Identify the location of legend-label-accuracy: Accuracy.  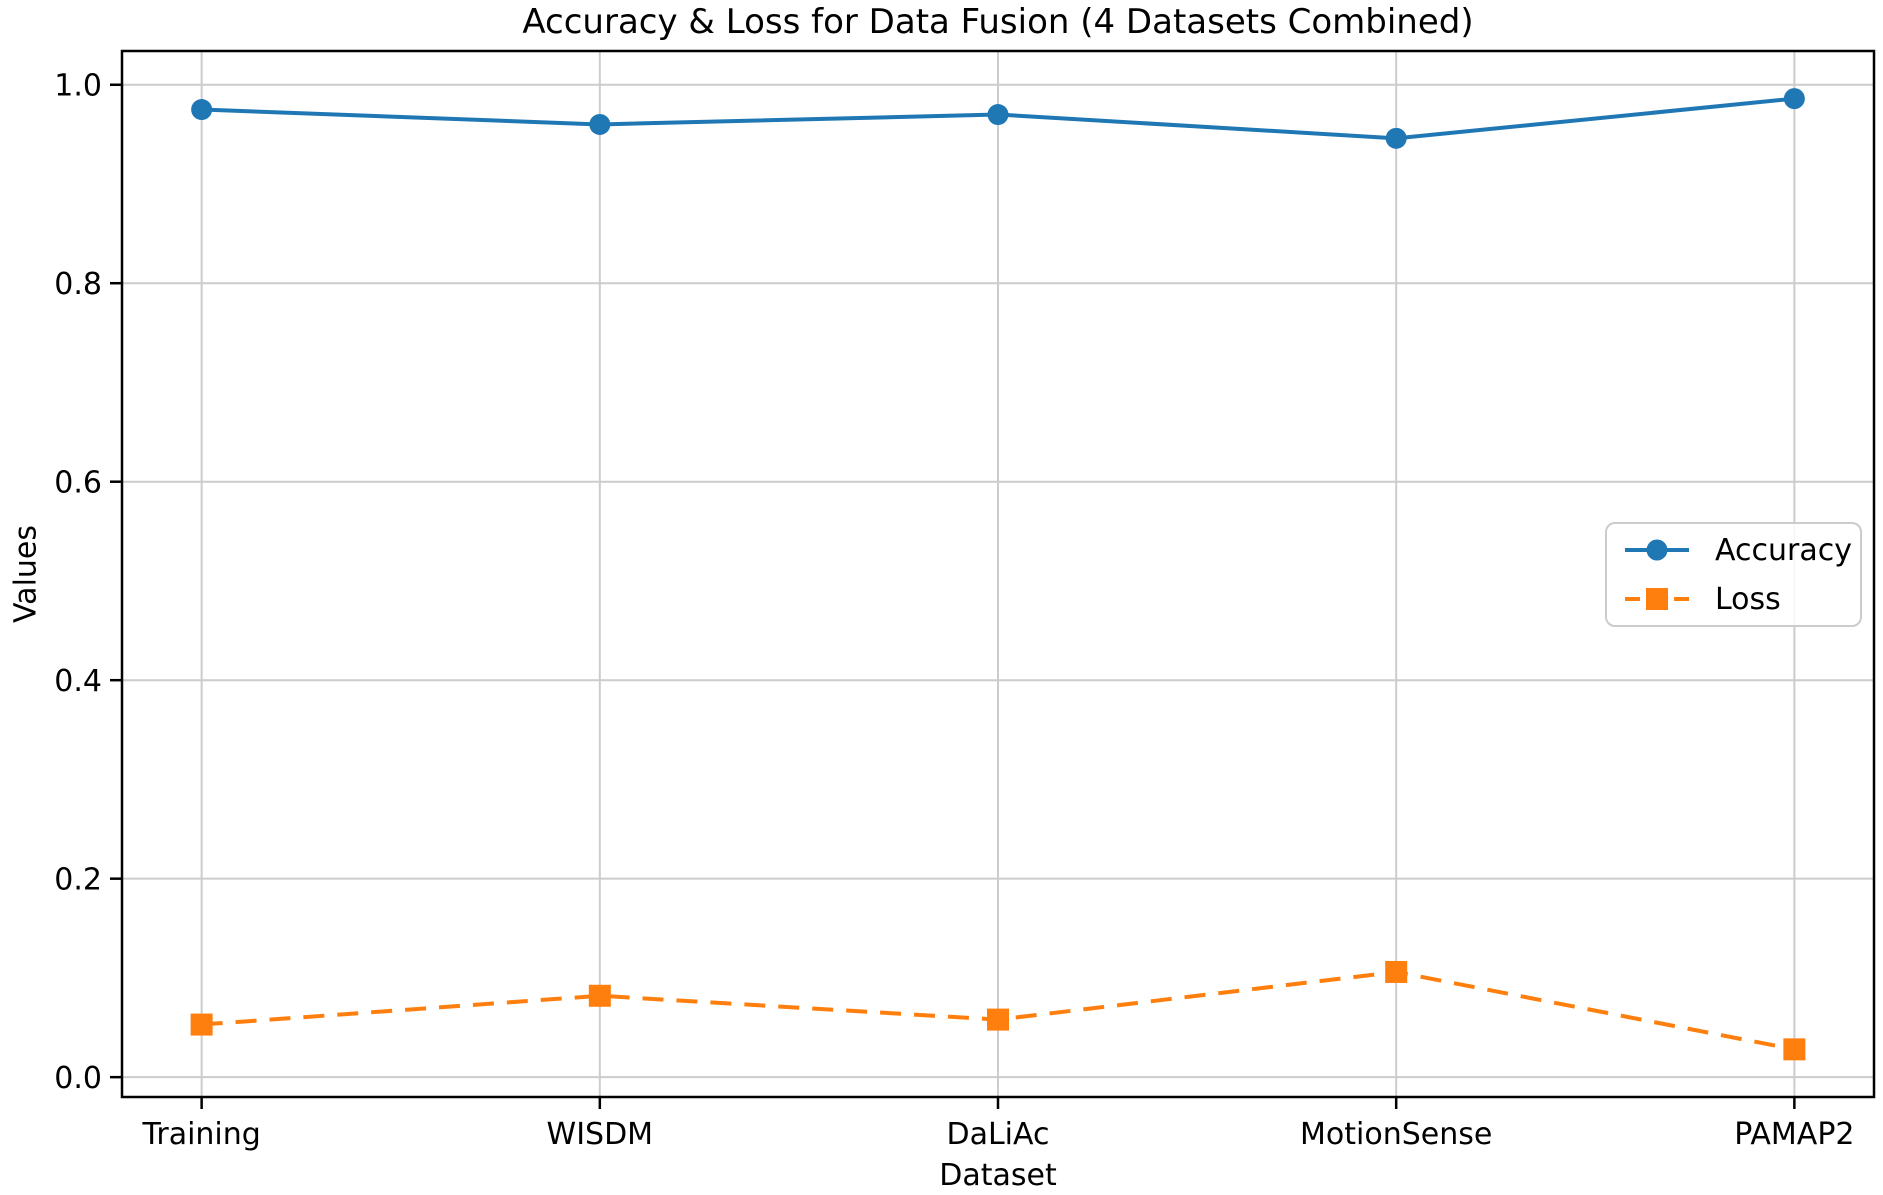
(1783, 550).